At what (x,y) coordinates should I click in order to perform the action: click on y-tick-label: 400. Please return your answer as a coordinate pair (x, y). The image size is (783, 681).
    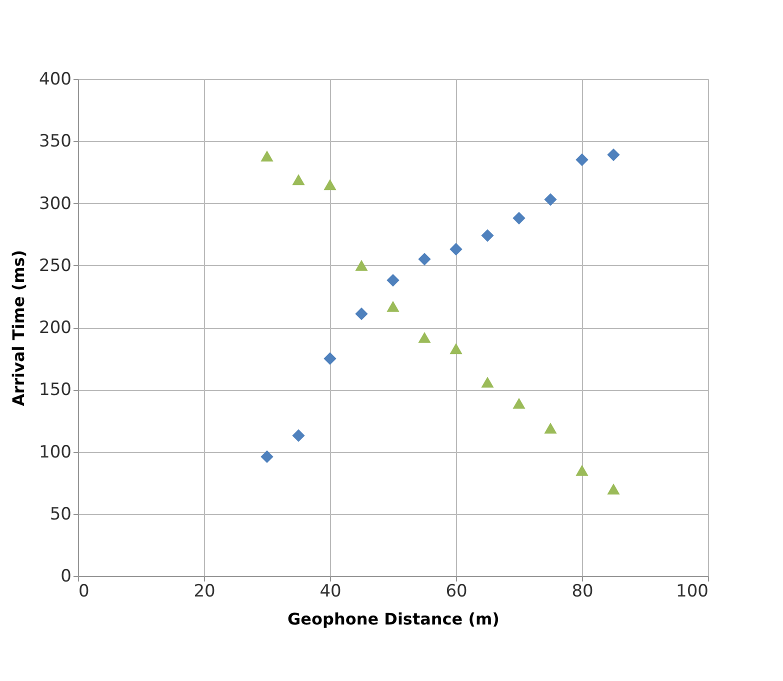
    Looking at the image, I should click on (55, 80).